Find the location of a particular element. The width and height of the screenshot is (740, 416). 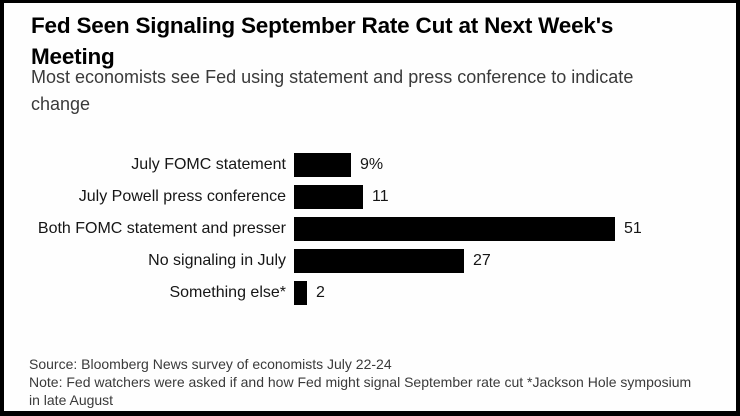

bar-row: No signaling in July 27 is located at coordinates (372, 261).